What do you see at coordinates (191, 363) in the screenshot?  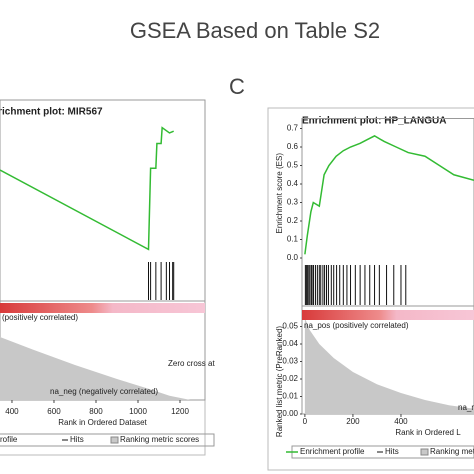 I see `annotation: Zero cross at` at bounding box center [191, 363].